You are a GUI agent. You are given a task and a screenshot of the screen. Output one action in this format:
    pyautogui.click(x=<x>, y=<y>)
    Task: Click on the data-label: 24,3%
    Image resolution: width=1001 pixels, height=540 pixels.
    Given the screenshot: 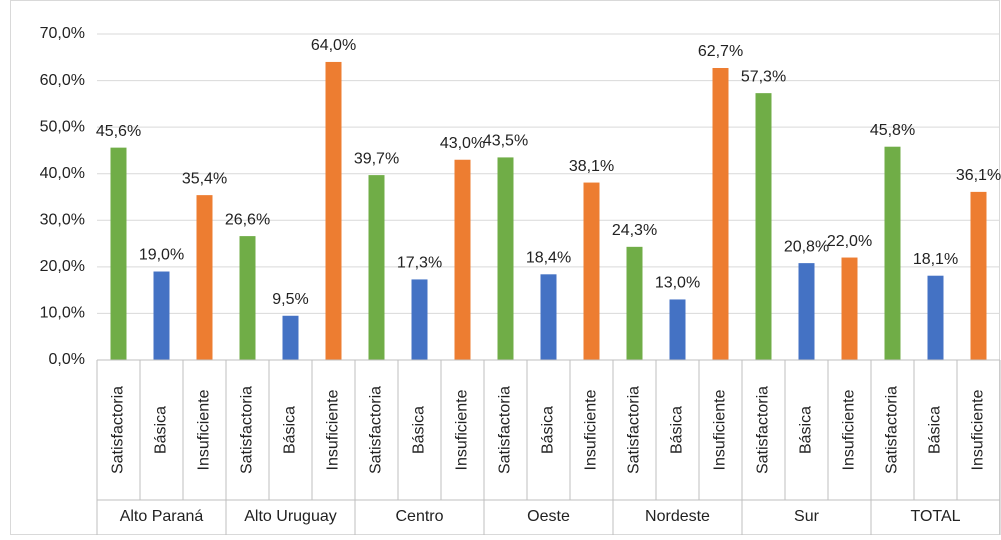 What is the action you would take?
    pyautogui.click(x=634, y=230)
    